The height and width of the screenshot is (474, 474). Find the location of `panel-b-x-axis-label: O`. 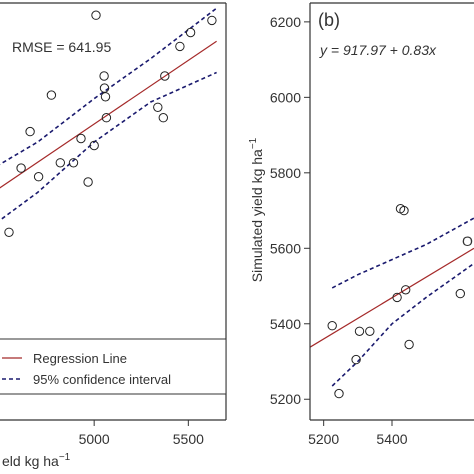

panel-b-x-axis-label: O is located at coordinates (467, 241).